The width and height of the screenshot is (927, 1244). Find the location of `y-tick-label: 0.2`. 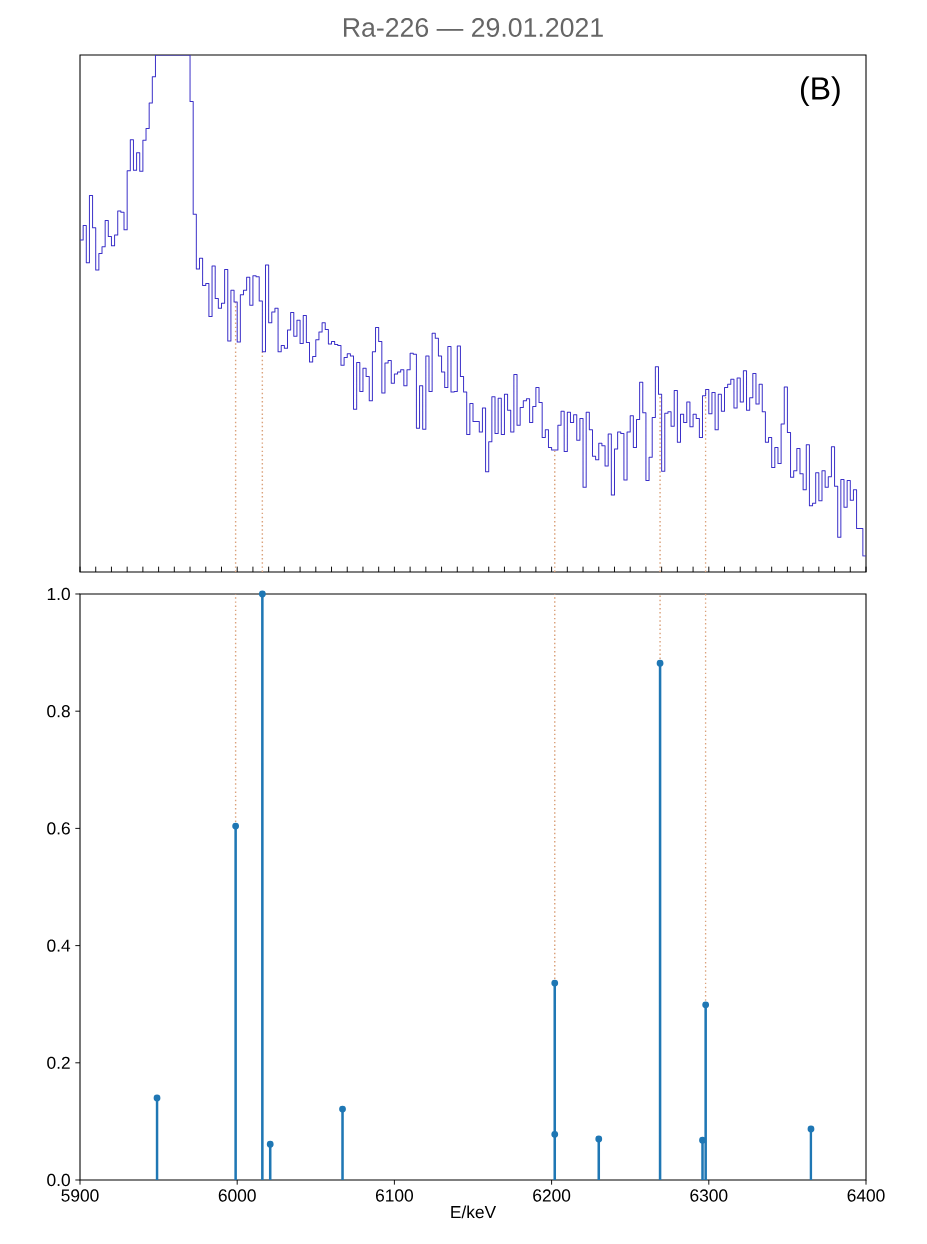

y-tick-label: 0.2 is located at coordinates (58, 1062).